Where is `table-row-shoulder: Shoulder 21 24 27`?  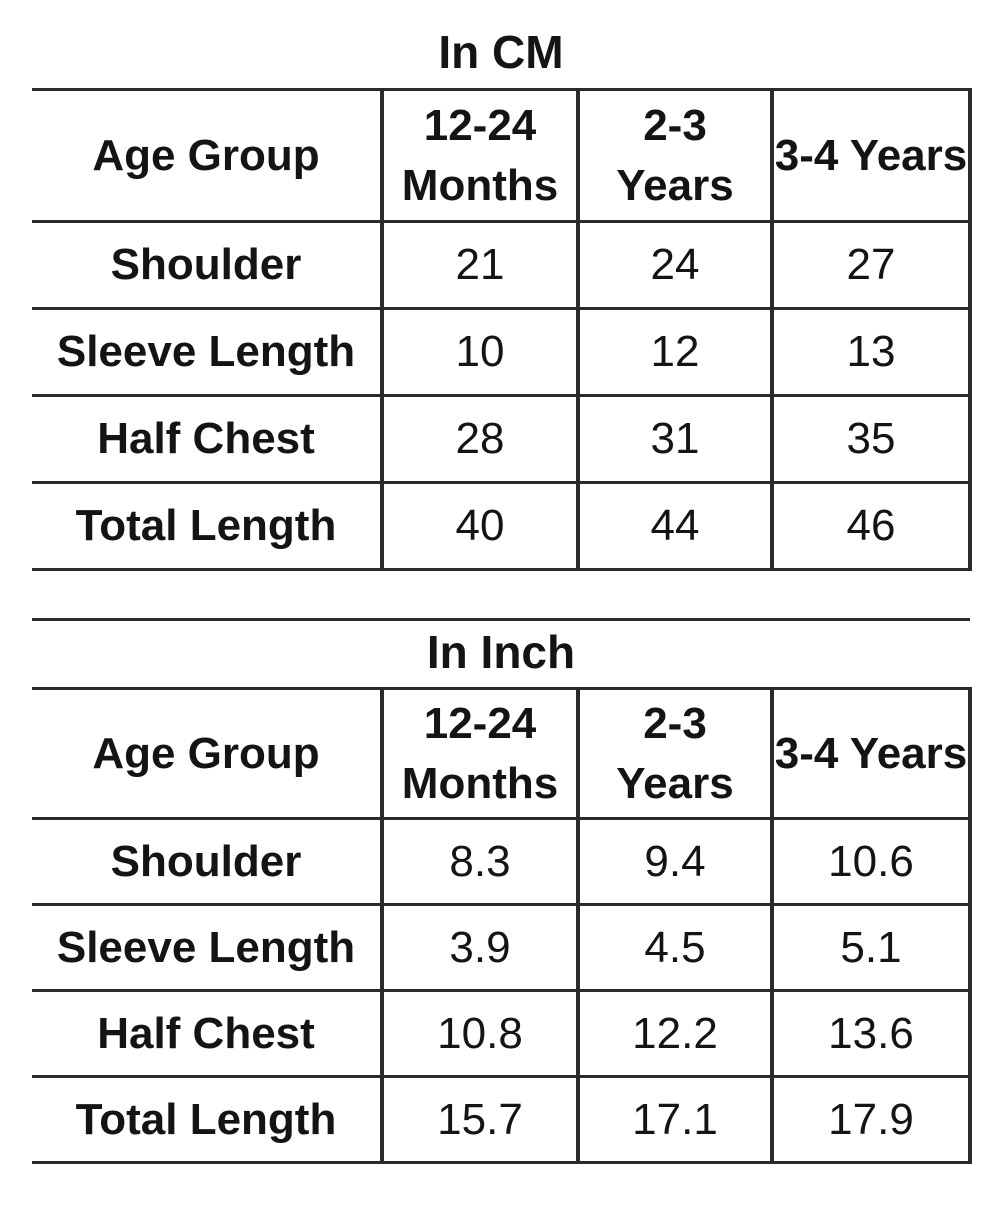
table-row-shoulder: Shoulder 21 24 27 is located at coordinates (502, 265).